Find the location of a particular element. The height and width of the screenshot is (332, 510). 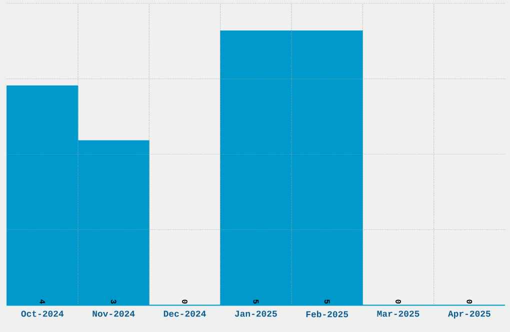

x-tick-label: Dec-2024 is located at coordinates (185, 313).